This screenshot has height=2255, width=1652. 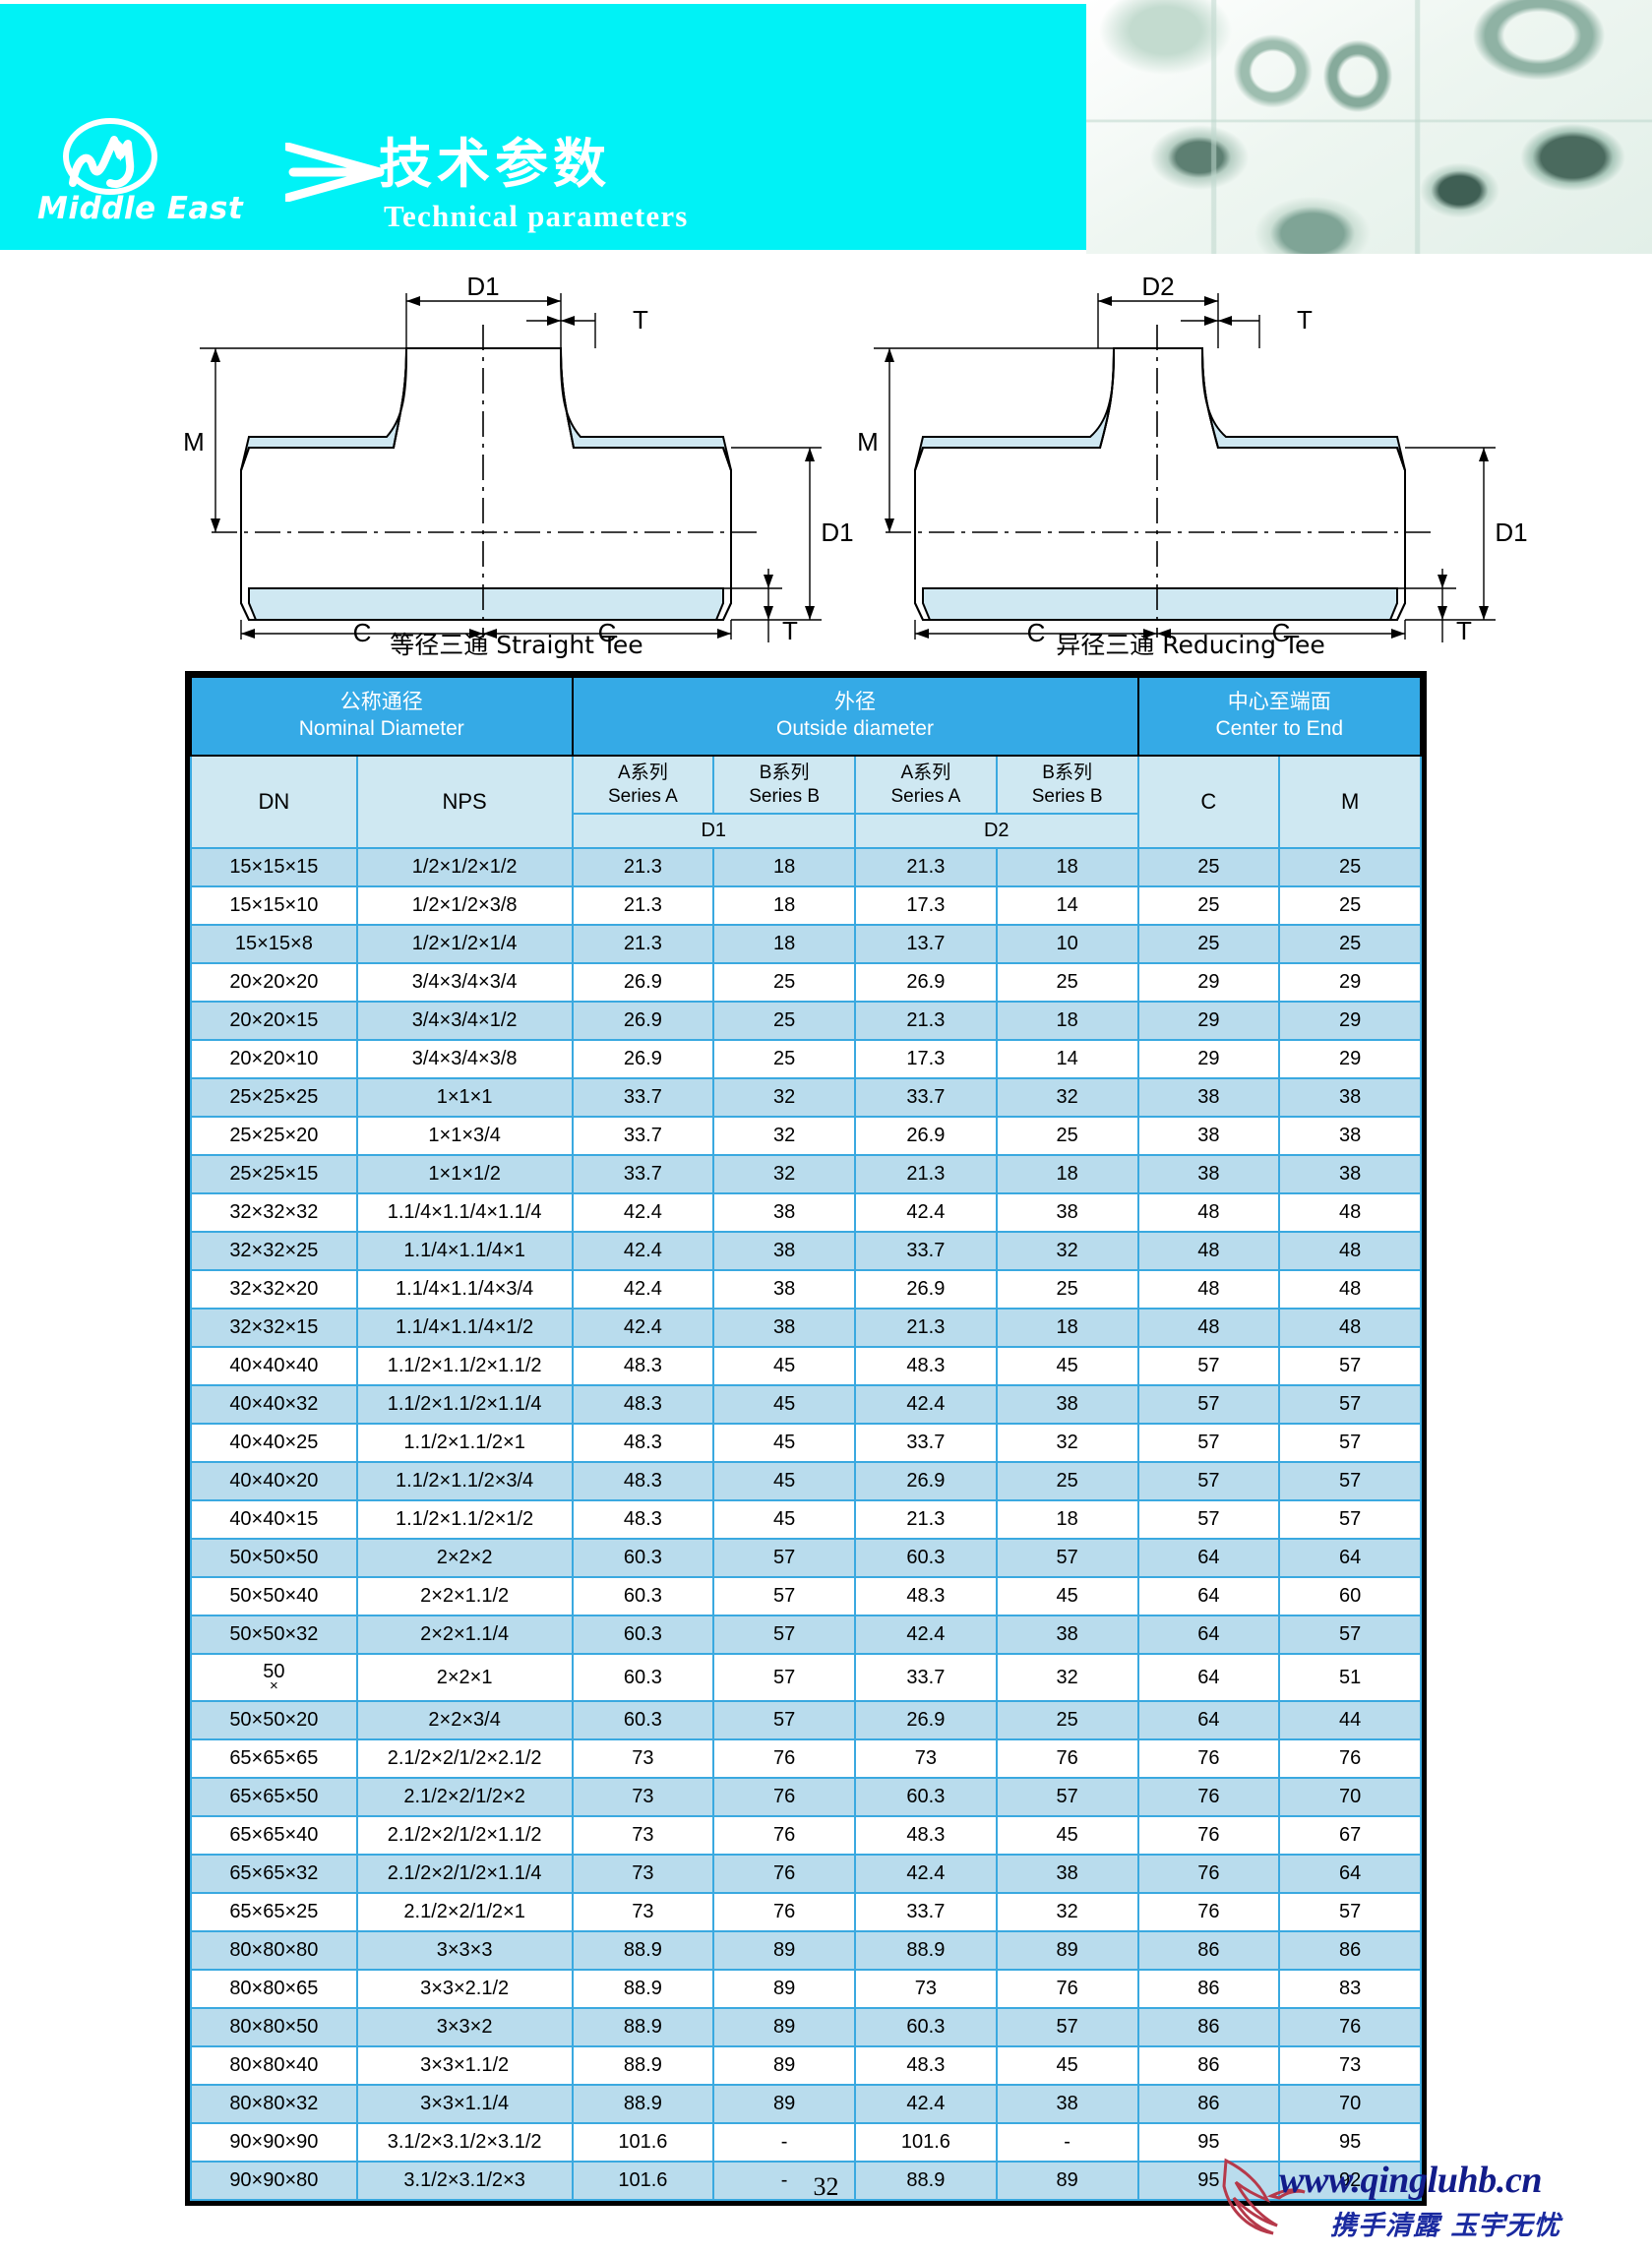 What do you see at coordinates (1157, 286) in the screenshot?
I see `dim-label-d2-top: D2` at bounding box center [1157, 286].